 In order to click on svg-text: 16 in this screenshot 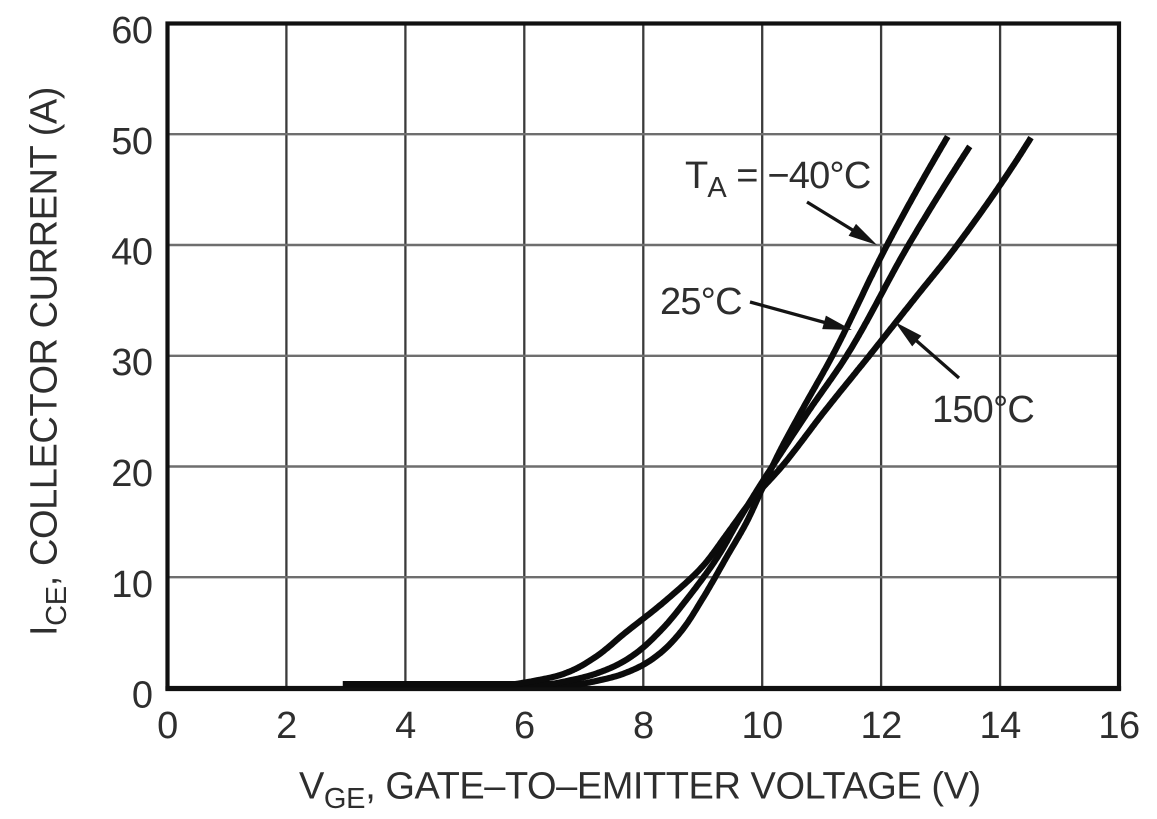, I will do `click(1118, 726)`.